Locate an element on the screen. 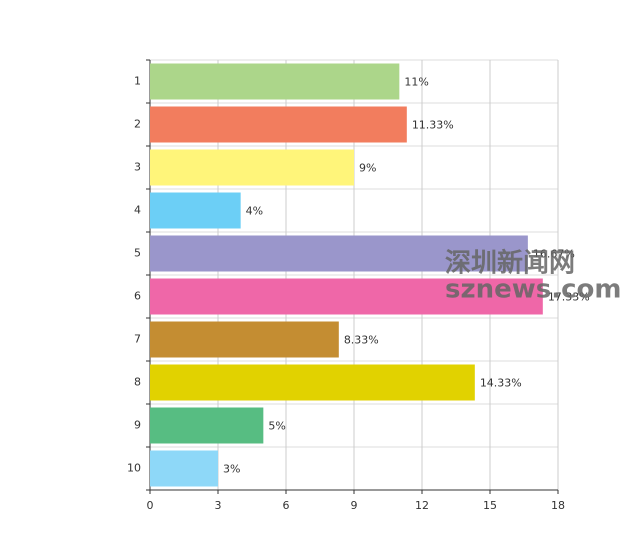 The image size is (620, 550). value-label: 11.33% is located at coordinates (433, 125).